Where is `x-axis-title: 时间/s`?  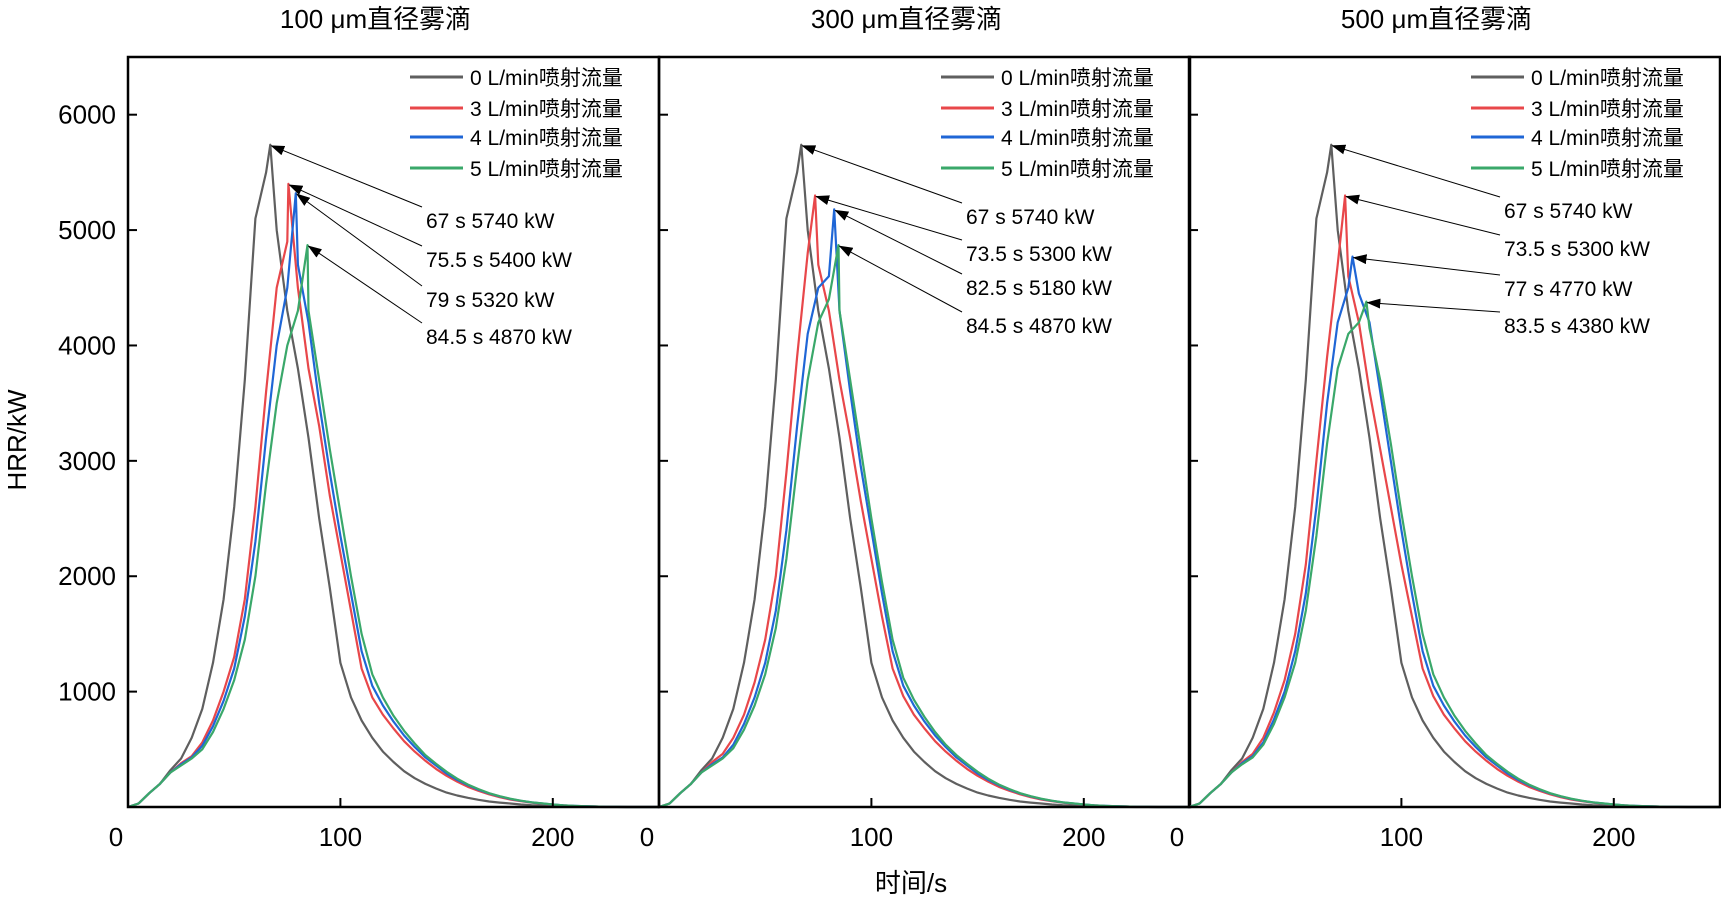 x-axis-title: 时间/s is located at coordinates (911, 883).